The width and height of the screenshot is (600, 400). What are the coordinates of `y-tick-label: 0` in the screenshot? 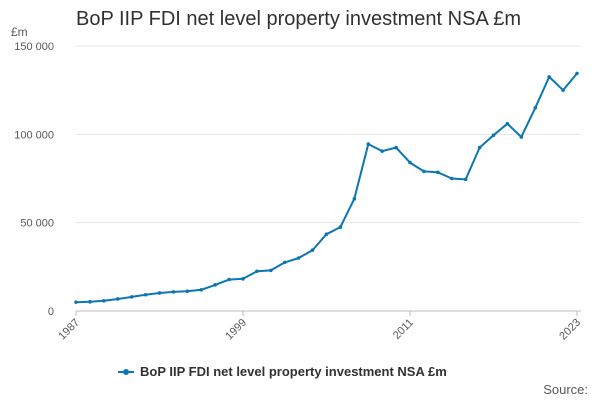 It's located at (51, 312).